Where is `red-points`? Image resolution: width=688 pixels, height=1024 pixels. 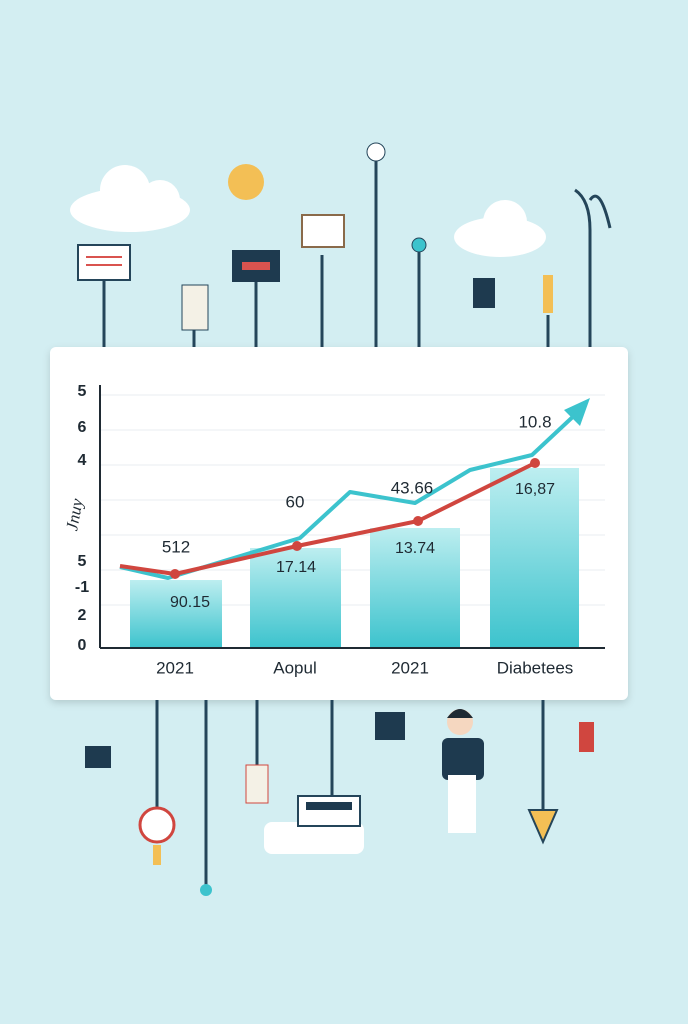 red-points is located at coordinates (355, 518).